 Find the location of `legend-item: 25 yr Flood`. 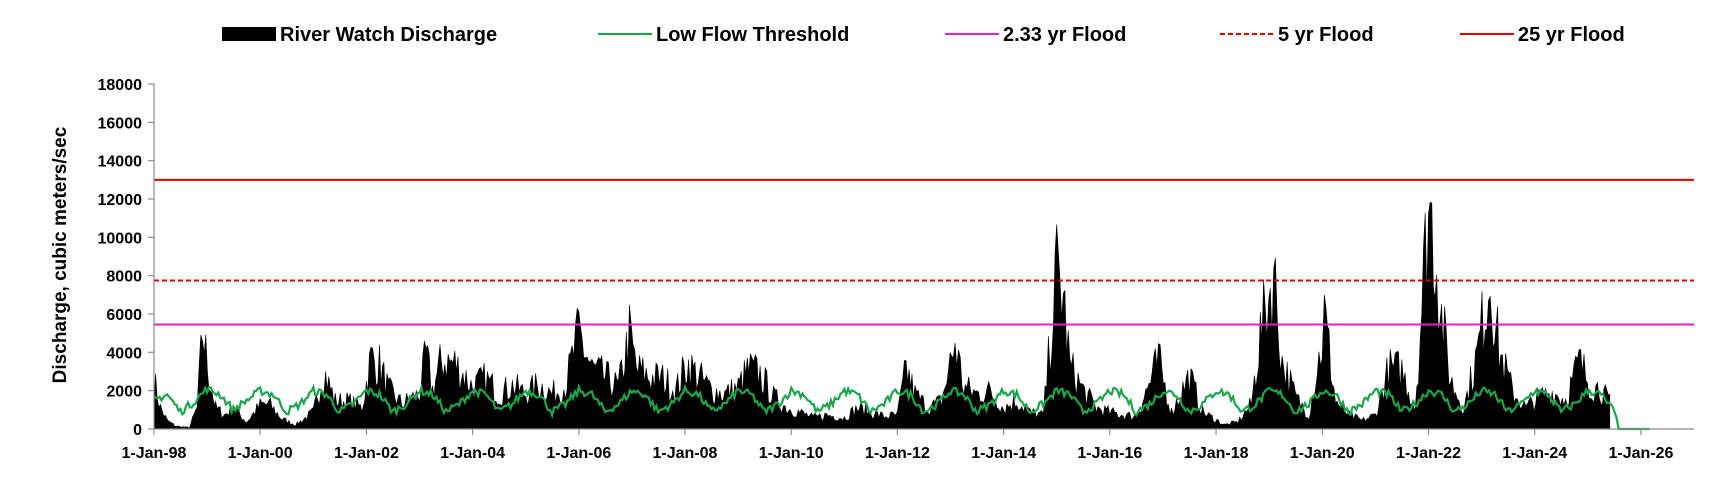

legend-item: 25 yr Flood is located at coordinates (1542, 35).